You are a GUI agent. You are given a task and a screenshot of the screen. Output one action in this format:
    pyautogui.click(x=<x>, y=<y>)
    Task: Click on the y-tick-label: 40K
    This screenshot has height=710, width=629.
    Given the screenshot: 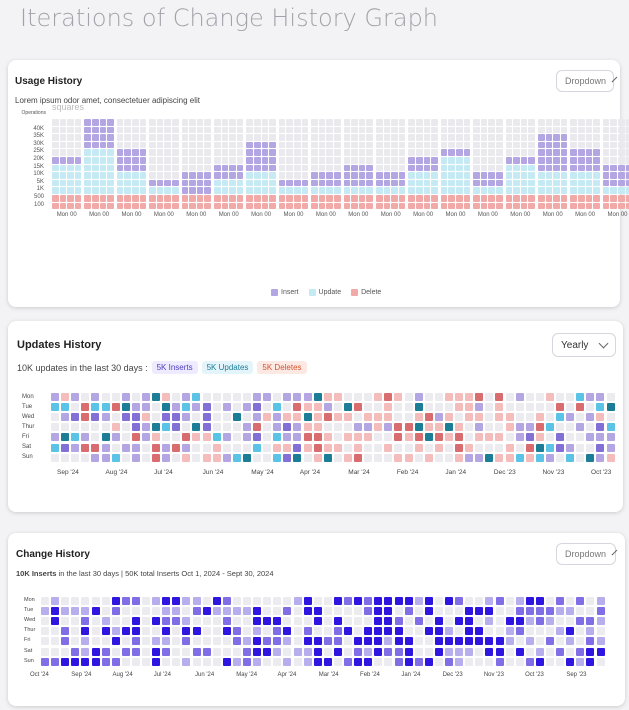 What is the action you would take?
    pyautogui.click(x=38, y=128)
    